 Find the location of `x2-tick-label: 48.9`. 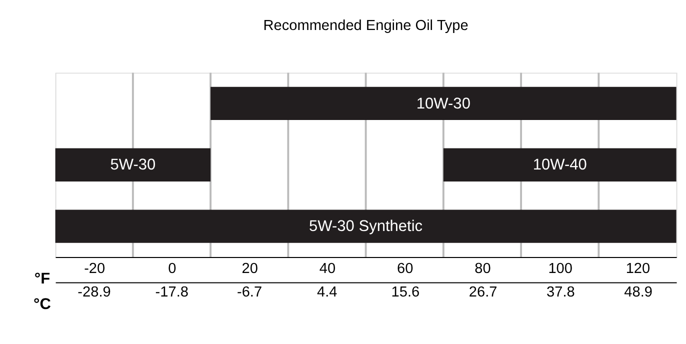

x2-tick-label: 48.9 is located at coordinates (638, 292).